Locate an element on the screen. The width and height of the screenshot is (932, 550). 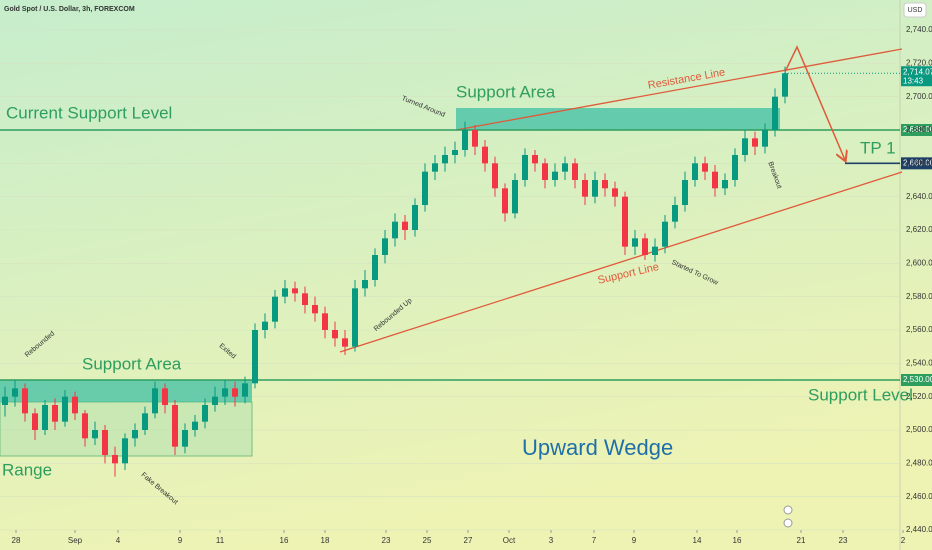
x-tick-label: 16 is located at coordinates (737, 540).